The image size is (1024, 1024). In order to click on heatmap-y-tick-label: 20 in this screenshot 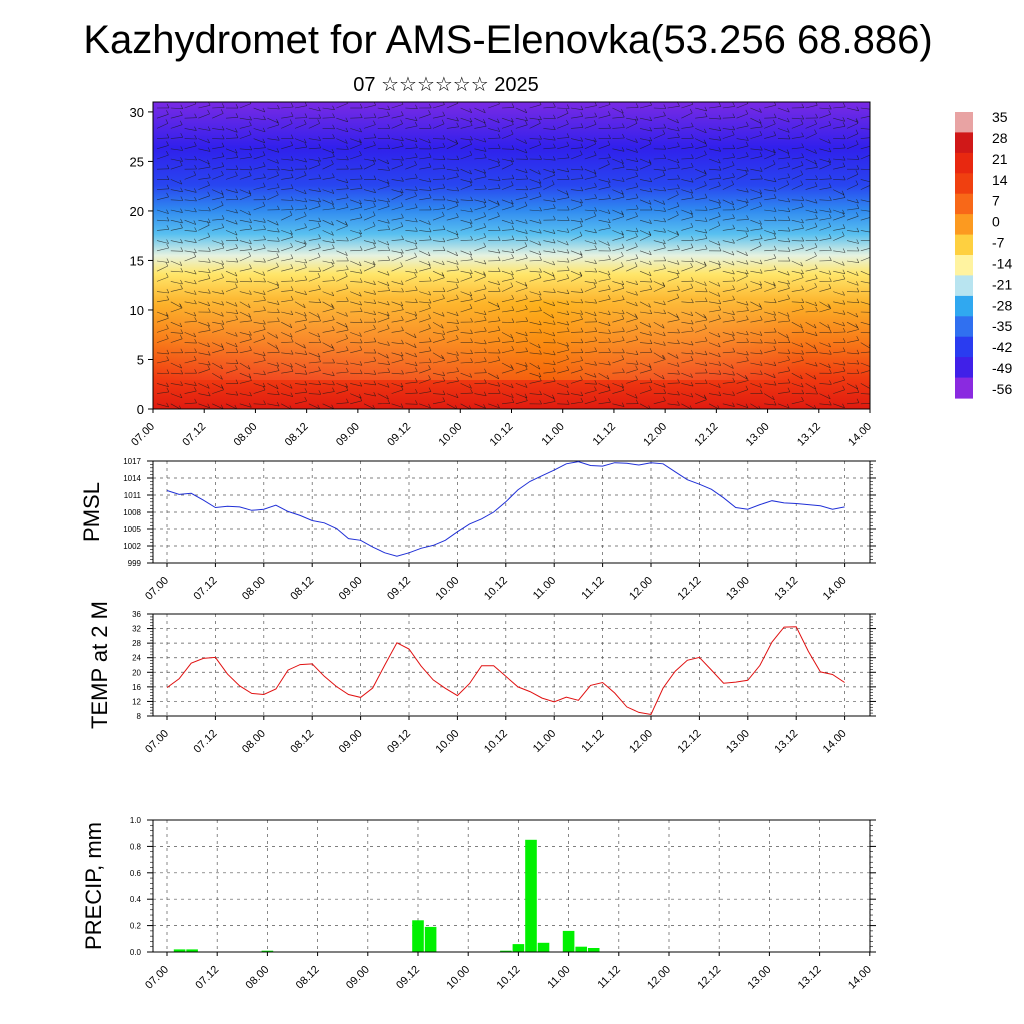, I will do `click(137, 211)`.